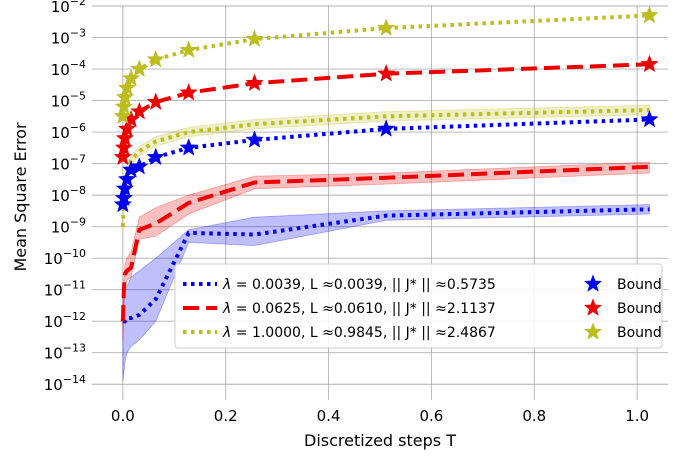 The width and height of the screenshot is (698, 465). Describe the element at coordinates (68, 8) in the screenshot. I see `y-tick-label: 10−2` at that location.